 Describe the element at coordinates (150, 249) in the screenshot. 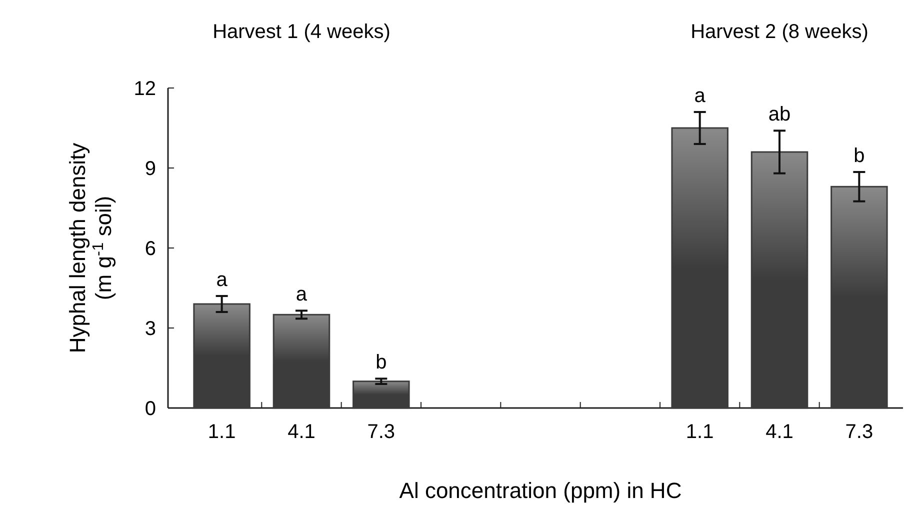

I see `y-tick-label: 6` at that location.